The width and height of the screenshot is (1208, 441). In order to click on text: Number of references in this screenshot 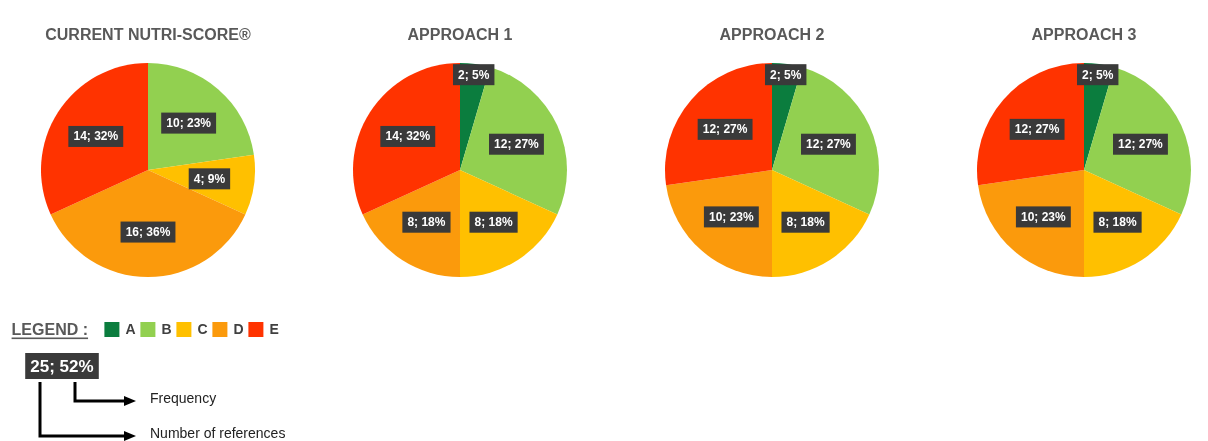, I will do `click(218, 433)`.